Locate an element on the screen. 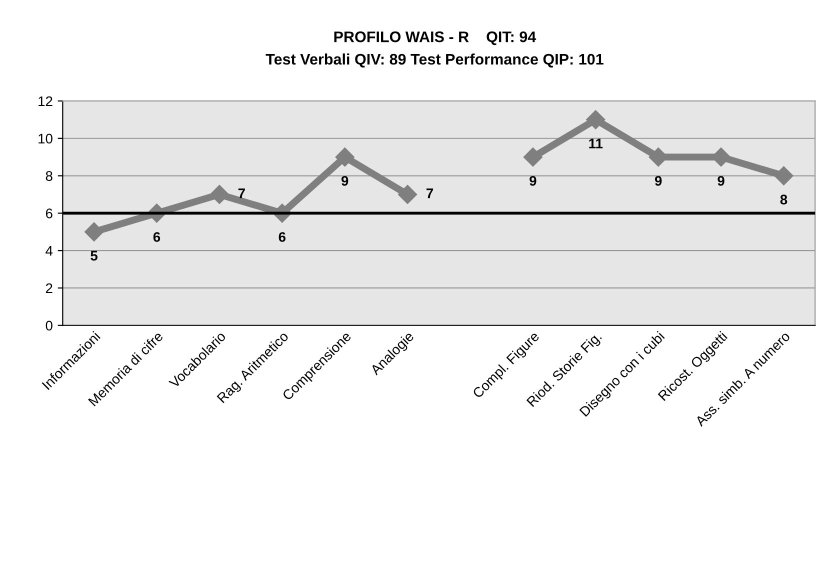 This screenshot has height=561, width=836. data-label: 5 is located at coordinates (94, 255).